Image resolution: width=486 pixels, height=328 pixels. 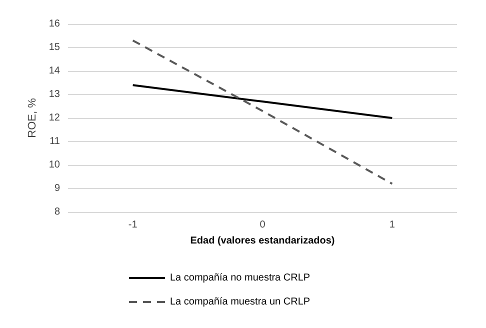 I want to click on x-tick-label: -1, so click(x=133, y=225).